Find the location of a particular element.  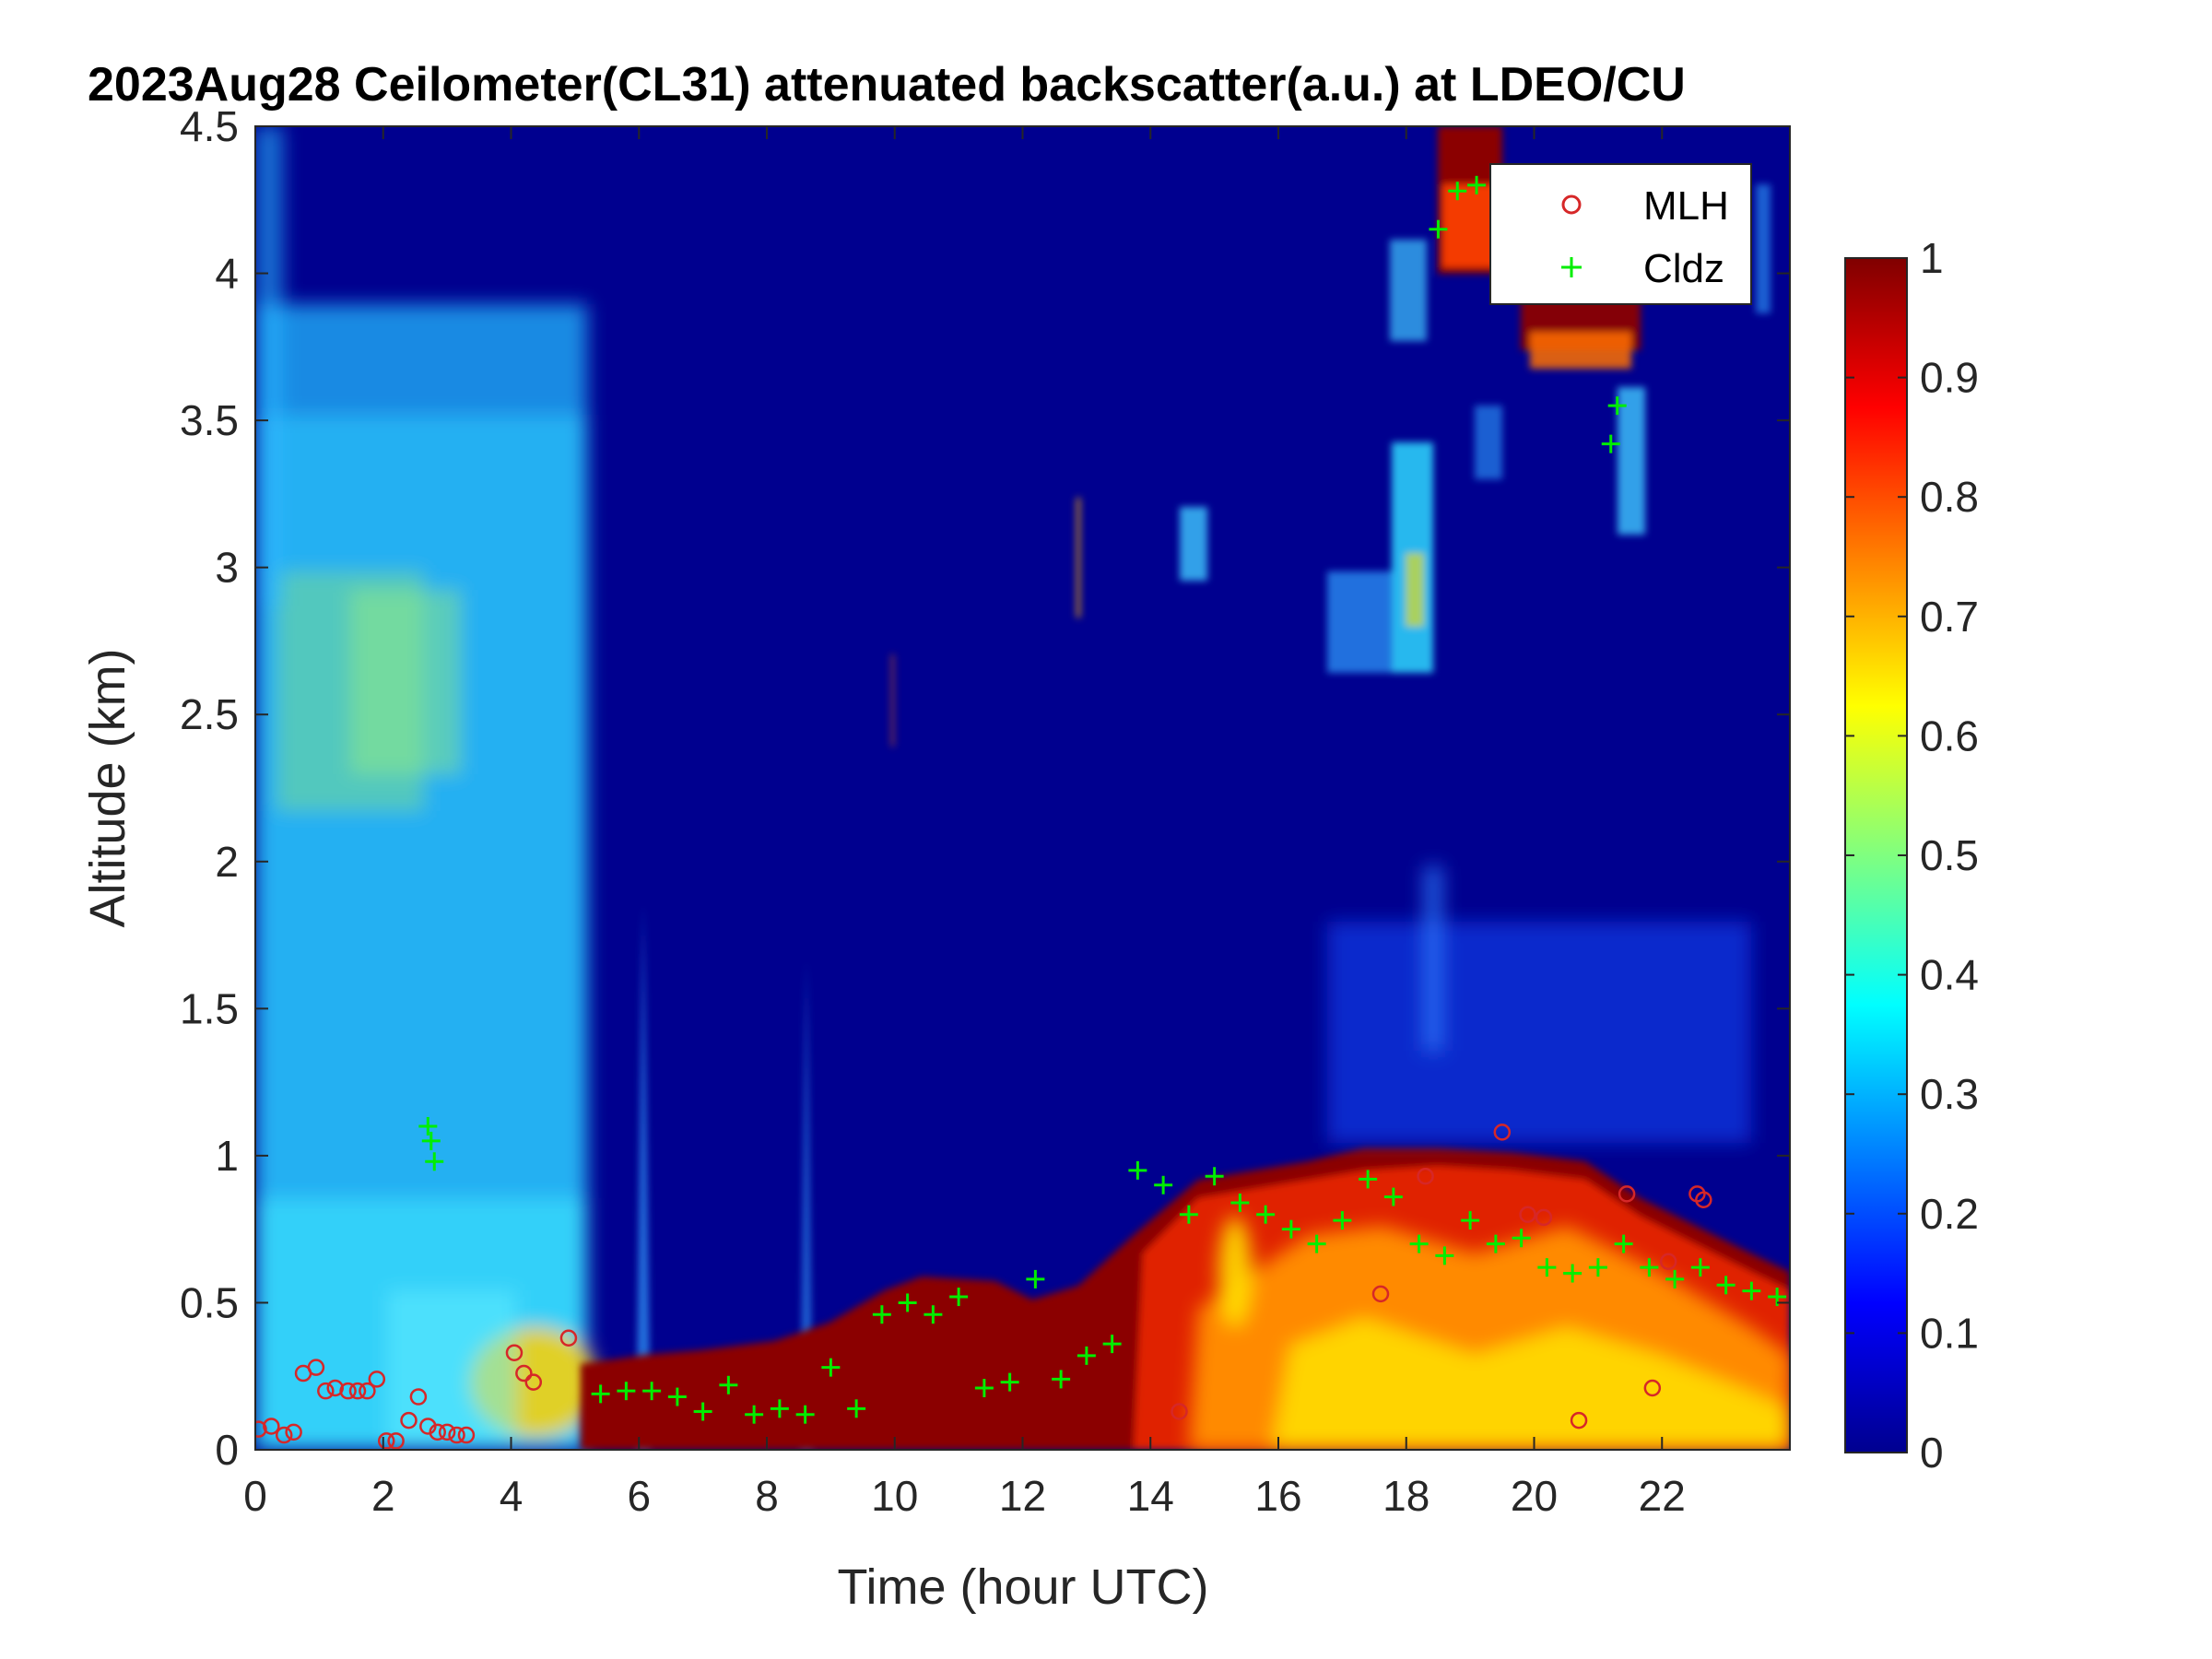

colorbar-tick-label: 0.6 is located at coordinates (1949, 735).